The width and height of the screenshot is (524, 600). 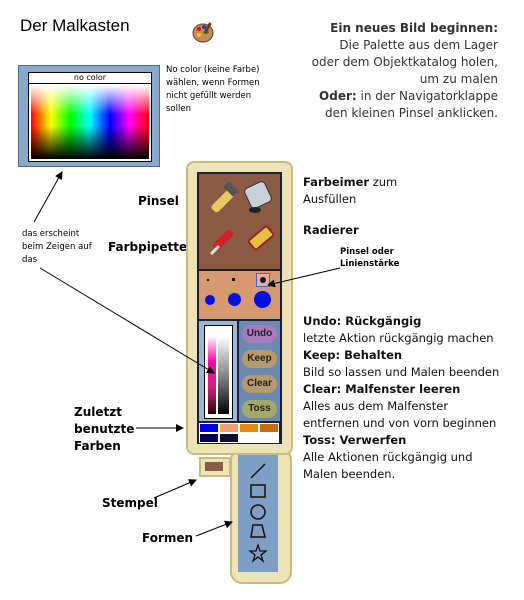 I want to click on label-recent-colors: Zuletzt benutzte Farben, so click(x=104, y=429).